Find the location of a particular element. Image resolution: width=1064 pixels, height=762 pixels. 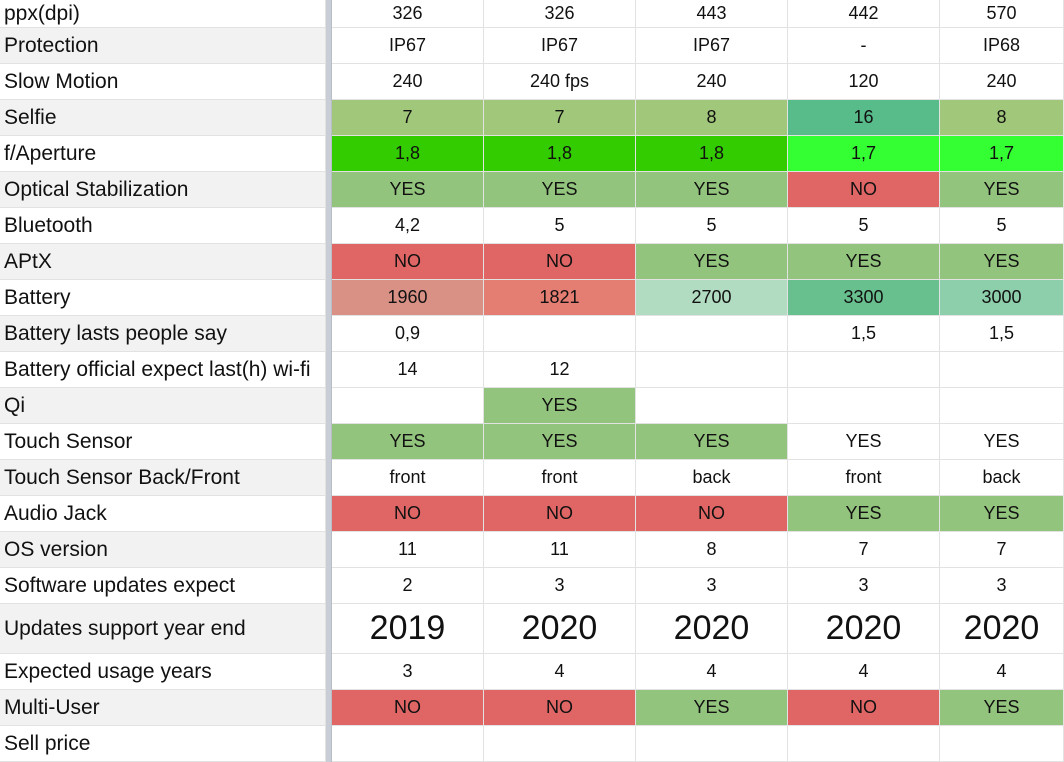

table-cell: 120 is located at coordinates (864, 82).